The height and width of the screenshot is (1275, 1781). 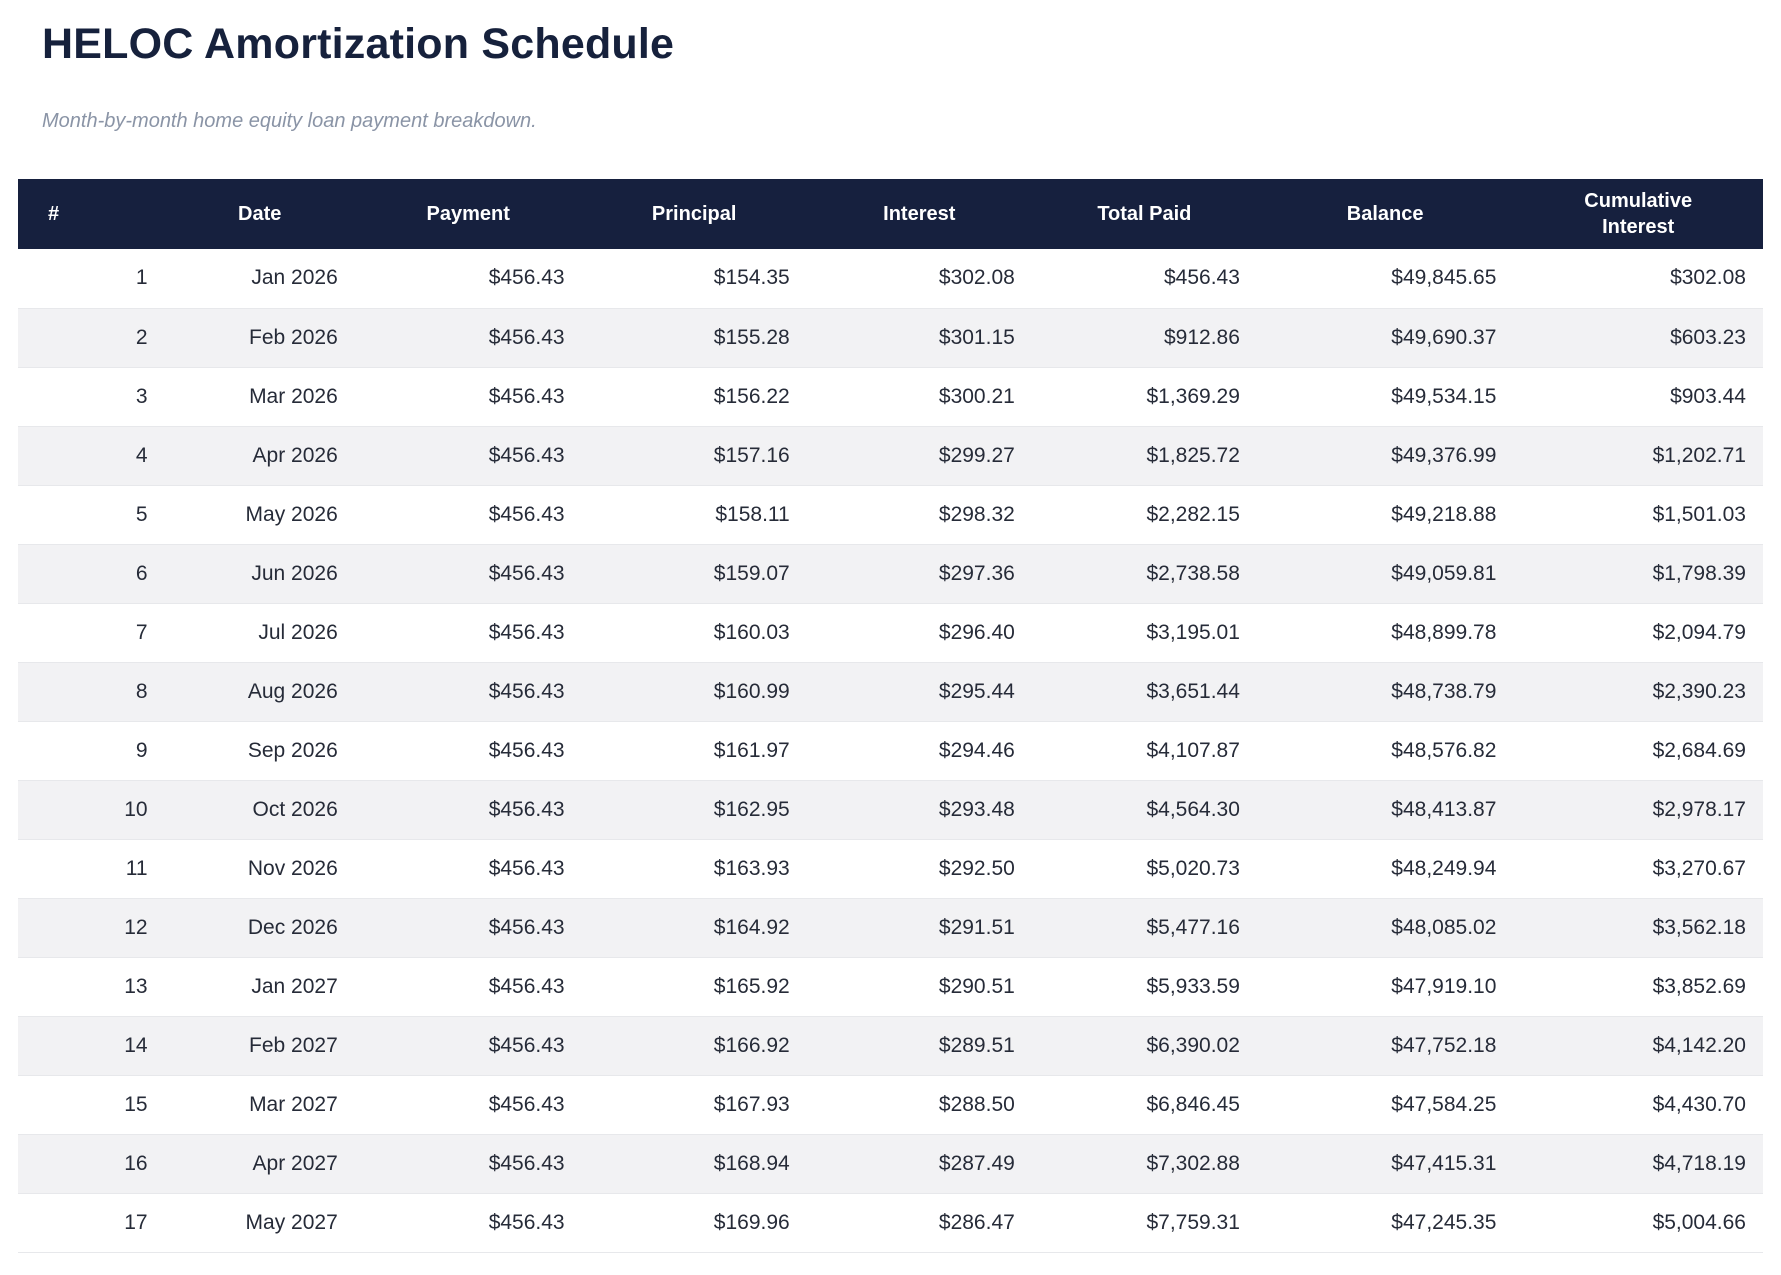 I want to click on table-cell: $3,270.67, so click(x=1638, y=869).